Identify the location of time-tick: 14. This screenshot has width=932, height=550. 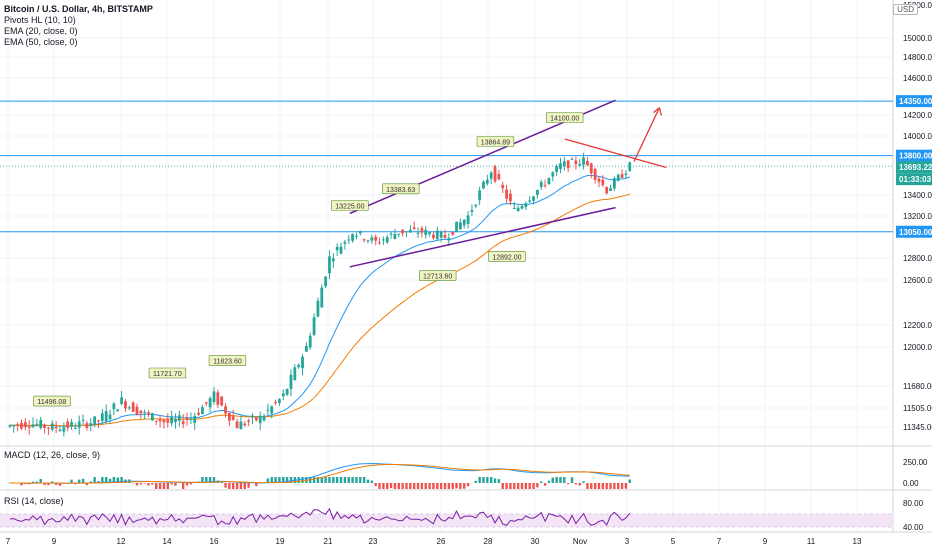
(167, 541).